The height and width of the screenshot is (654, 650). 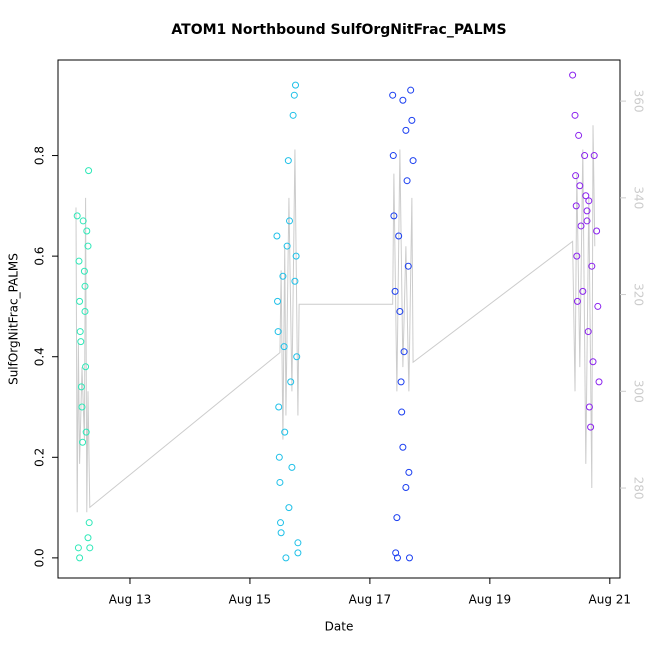 I want to click on chart-title: ATOM1 Northbound SulfOrgNitFrac_PALMS, so click(x=338, y=30).